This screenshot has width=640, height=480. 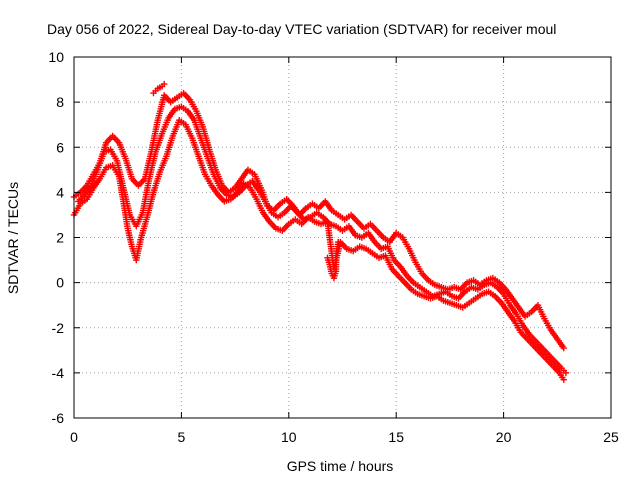 I want to click on x-tick-label: 25, so click(x=611, y=437).